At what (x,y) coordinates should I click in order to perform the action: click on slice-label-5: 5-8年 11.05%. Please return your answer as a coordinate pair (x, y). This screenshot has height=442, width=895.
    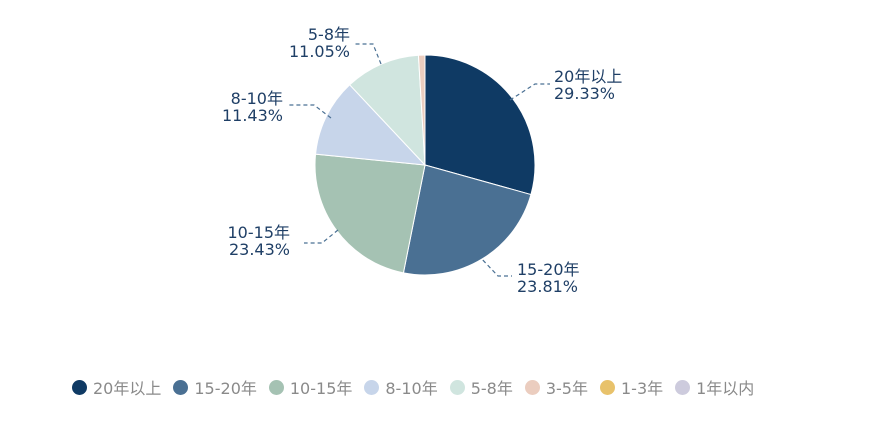
    Looking at the image, I should click on (319, 43).